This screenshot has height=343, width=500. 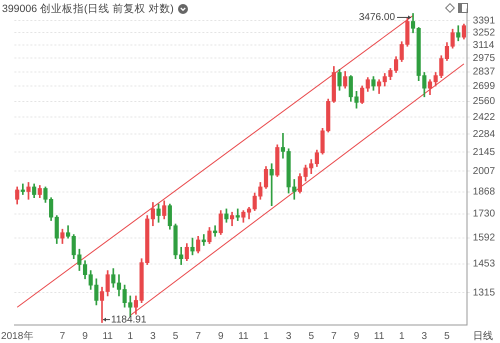 I want to click on x-tick-label: 2018年, so click(x=17, y=336).